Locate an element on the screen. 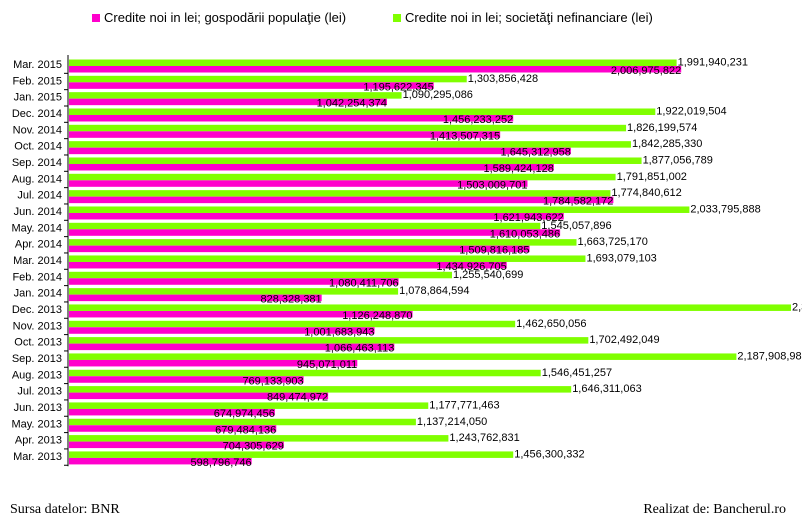 The height and width of the screenshot is (528, 802). y-tick-label: Sep. 2013 is located at coordinates (37, 359).